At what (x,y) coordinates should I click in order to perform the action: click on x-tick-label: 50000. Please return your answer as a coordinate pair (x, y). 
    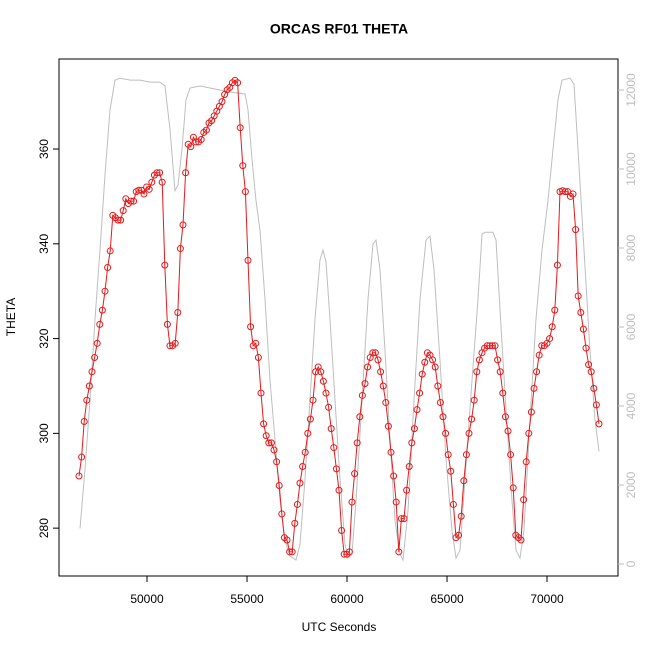
    Looking at the image, I should click on (147, 599).